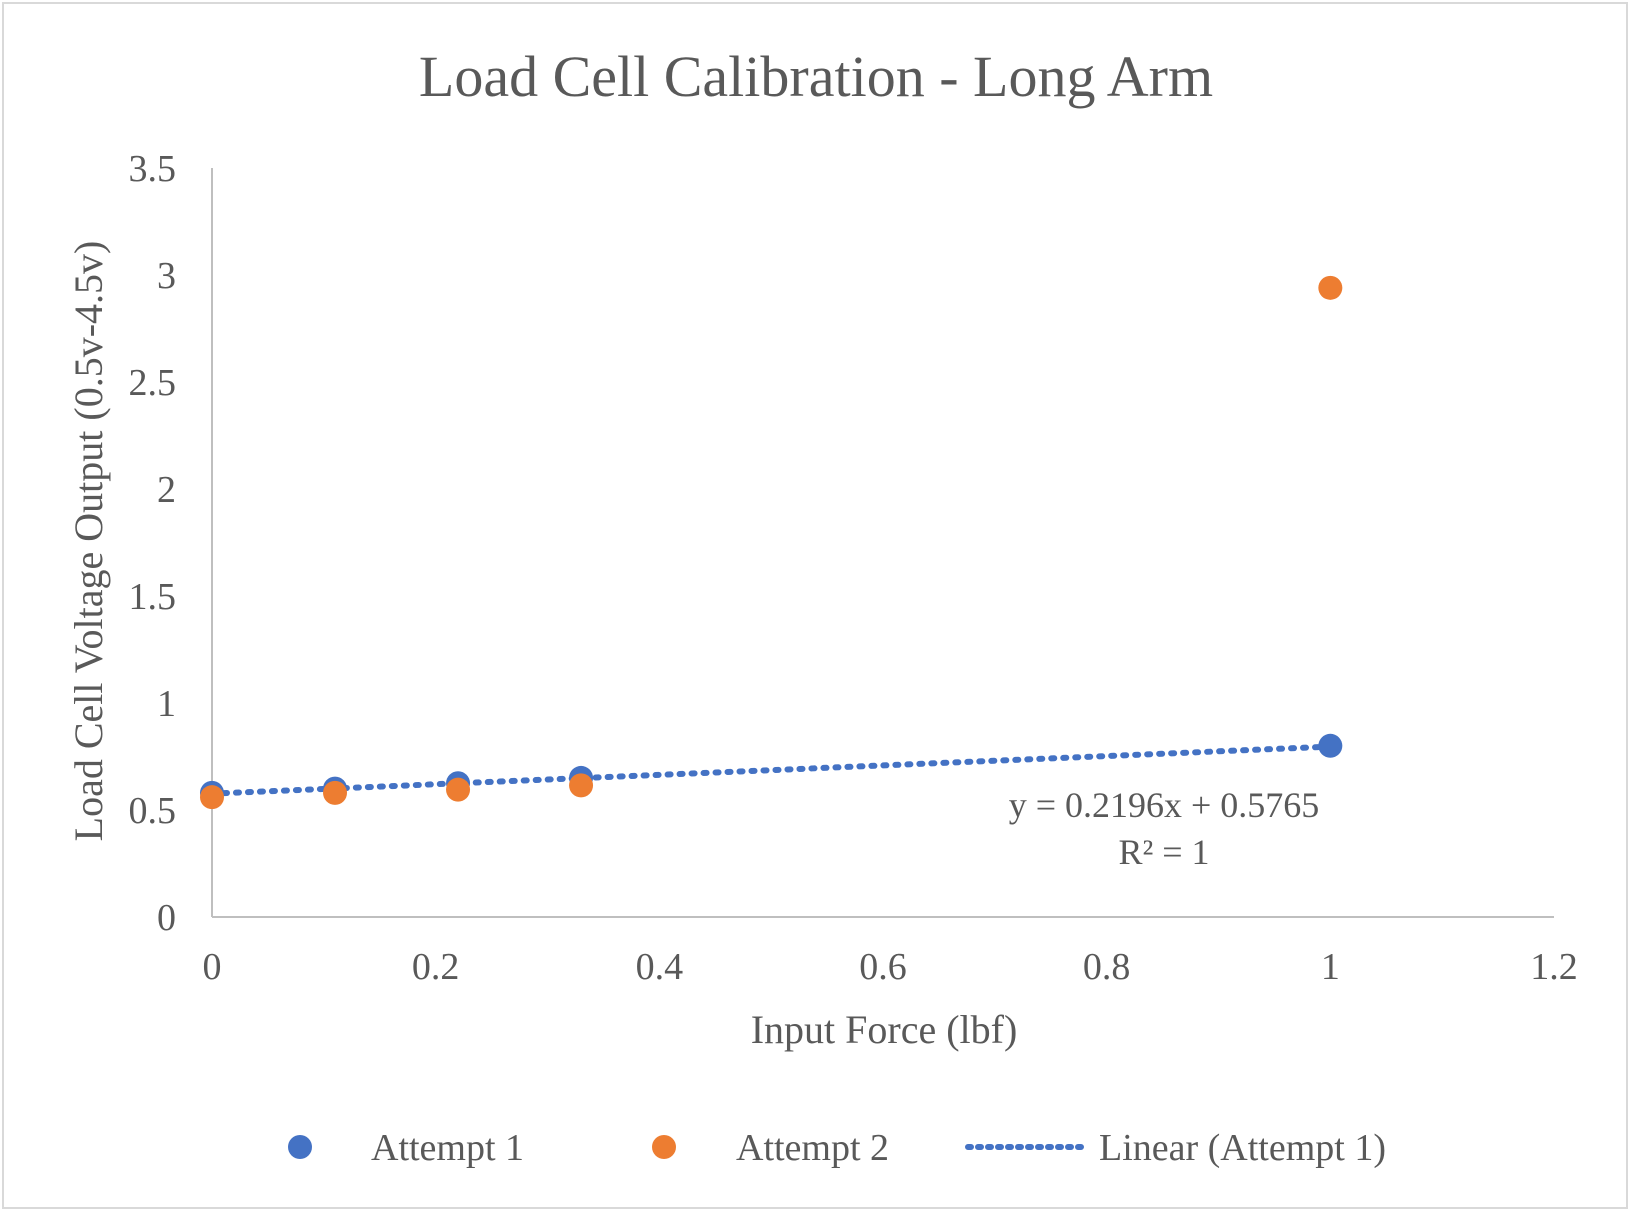 Image resolution: width=1632 pixels, height=1213 pixels. I want to click on y-tick-label: 2.5, so click(153, 383).